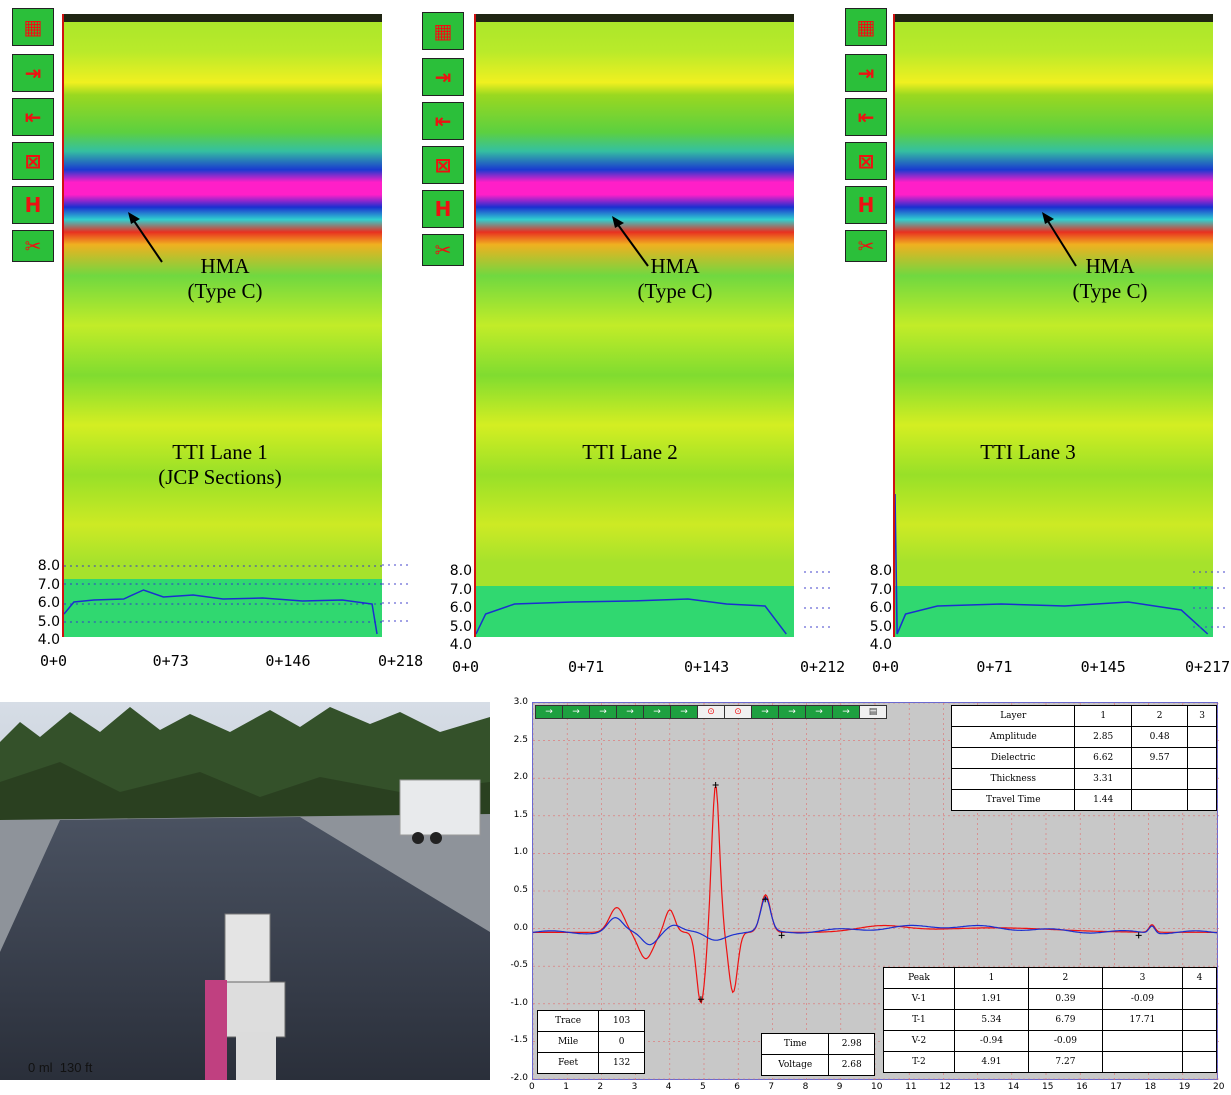  Describe the element at coordinates (846, 712) in the screenshot. I see `next-icon: →` at that location.